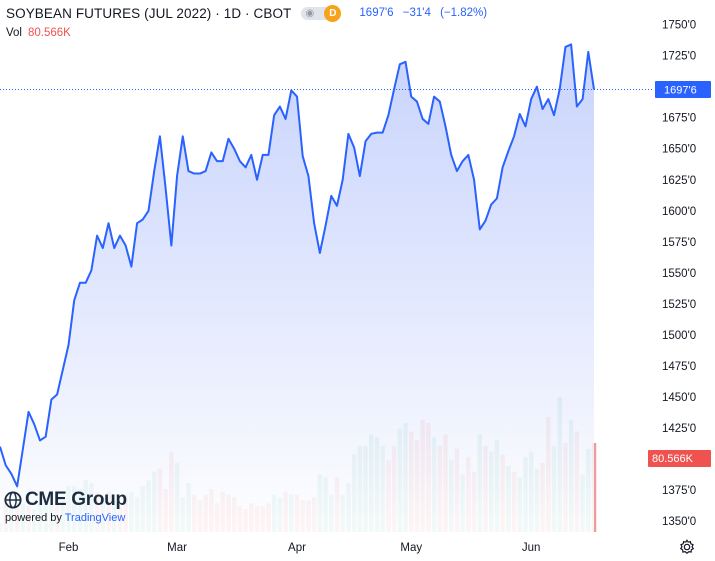 This screenshot has width=715, height=561. What do you see at coordinates (679, 150) in the screenshot?
I see `y-tick-label: 1650'0` at bounding box center [679, 150].